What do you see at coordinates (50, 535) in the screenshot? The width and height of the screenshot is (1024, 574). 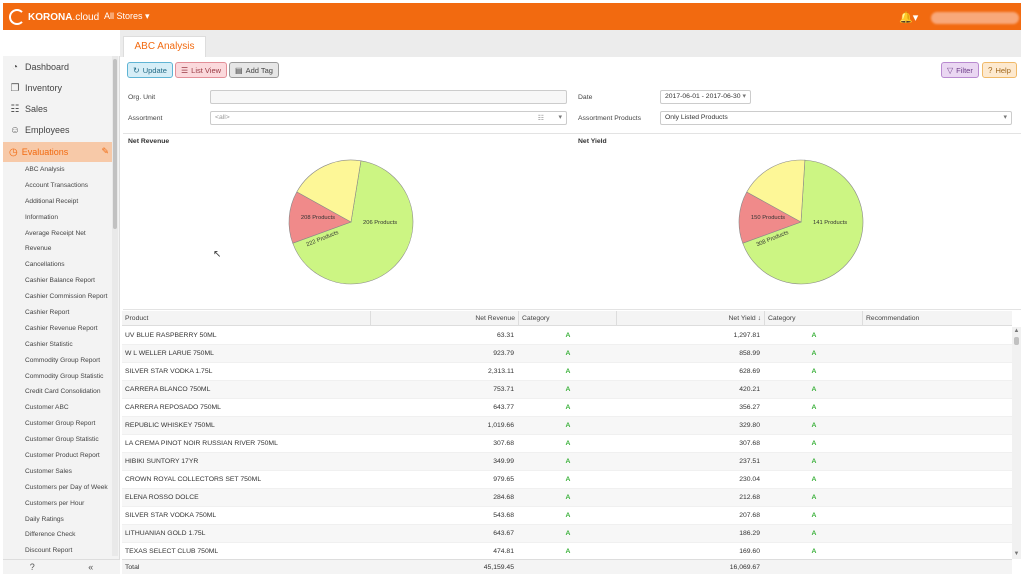 I see `submenu-item: Difference Check` at bounding box center [50, 535].